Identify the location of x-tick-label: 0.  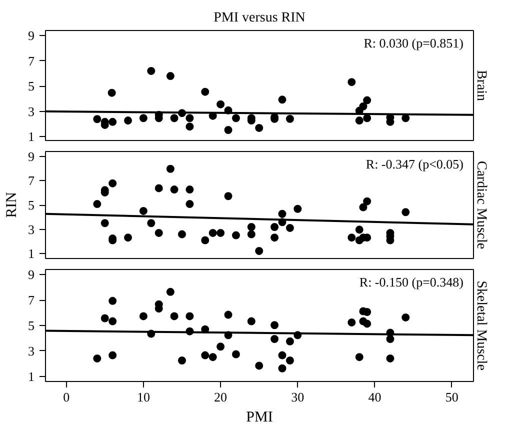
(66, 397).